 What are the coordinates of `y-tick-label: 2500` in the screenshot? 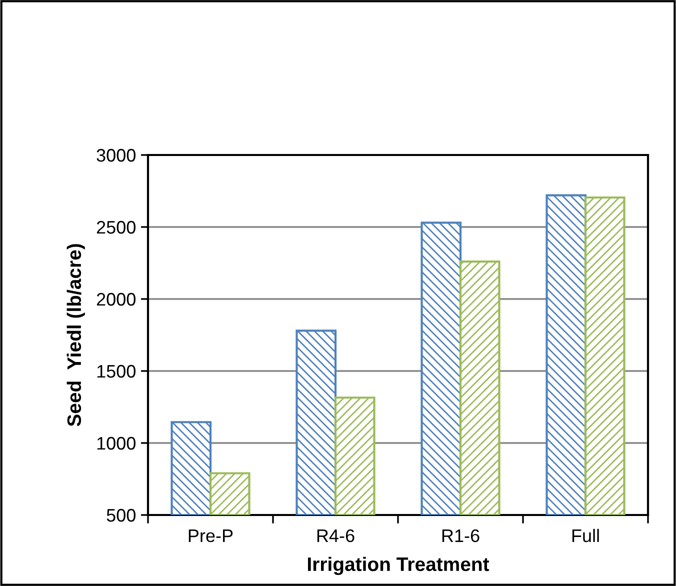 It's located at (116, 227).